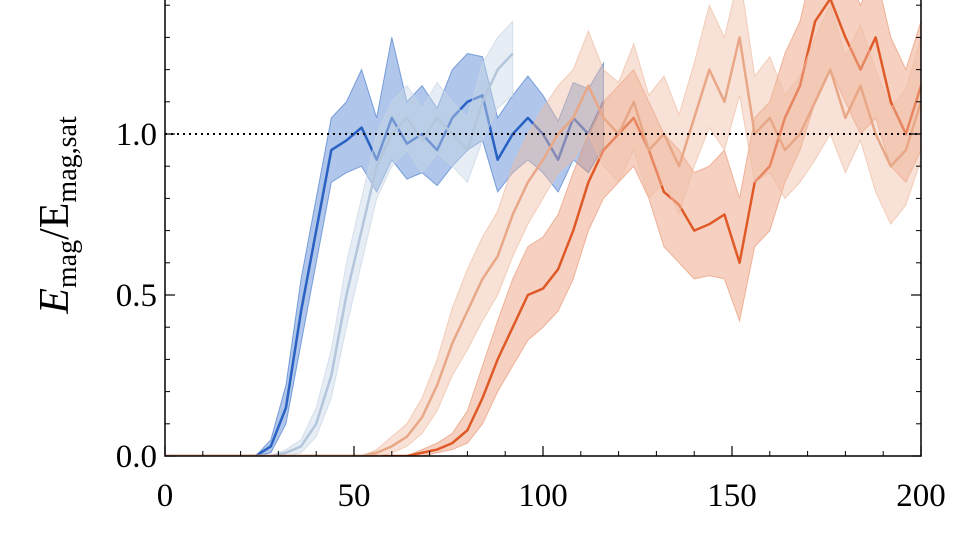  Describe the element at coordinates (354, 496) in the screenshot. I see `x-tick-label: 50` at that location.